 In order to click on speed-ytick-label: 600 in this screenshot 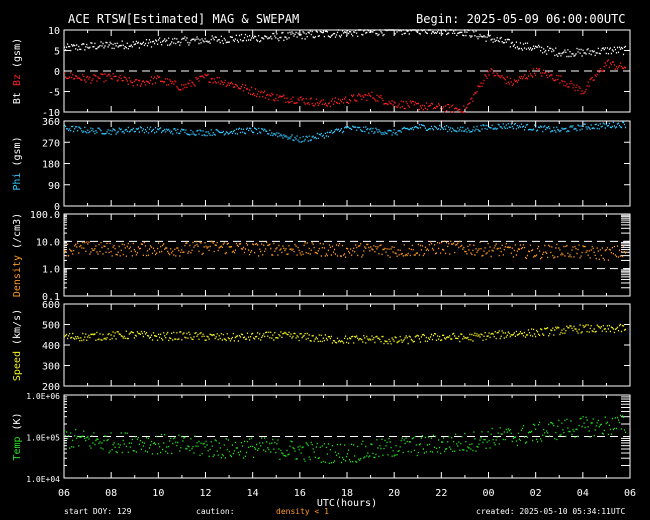, I will do `click(51, 305)`.